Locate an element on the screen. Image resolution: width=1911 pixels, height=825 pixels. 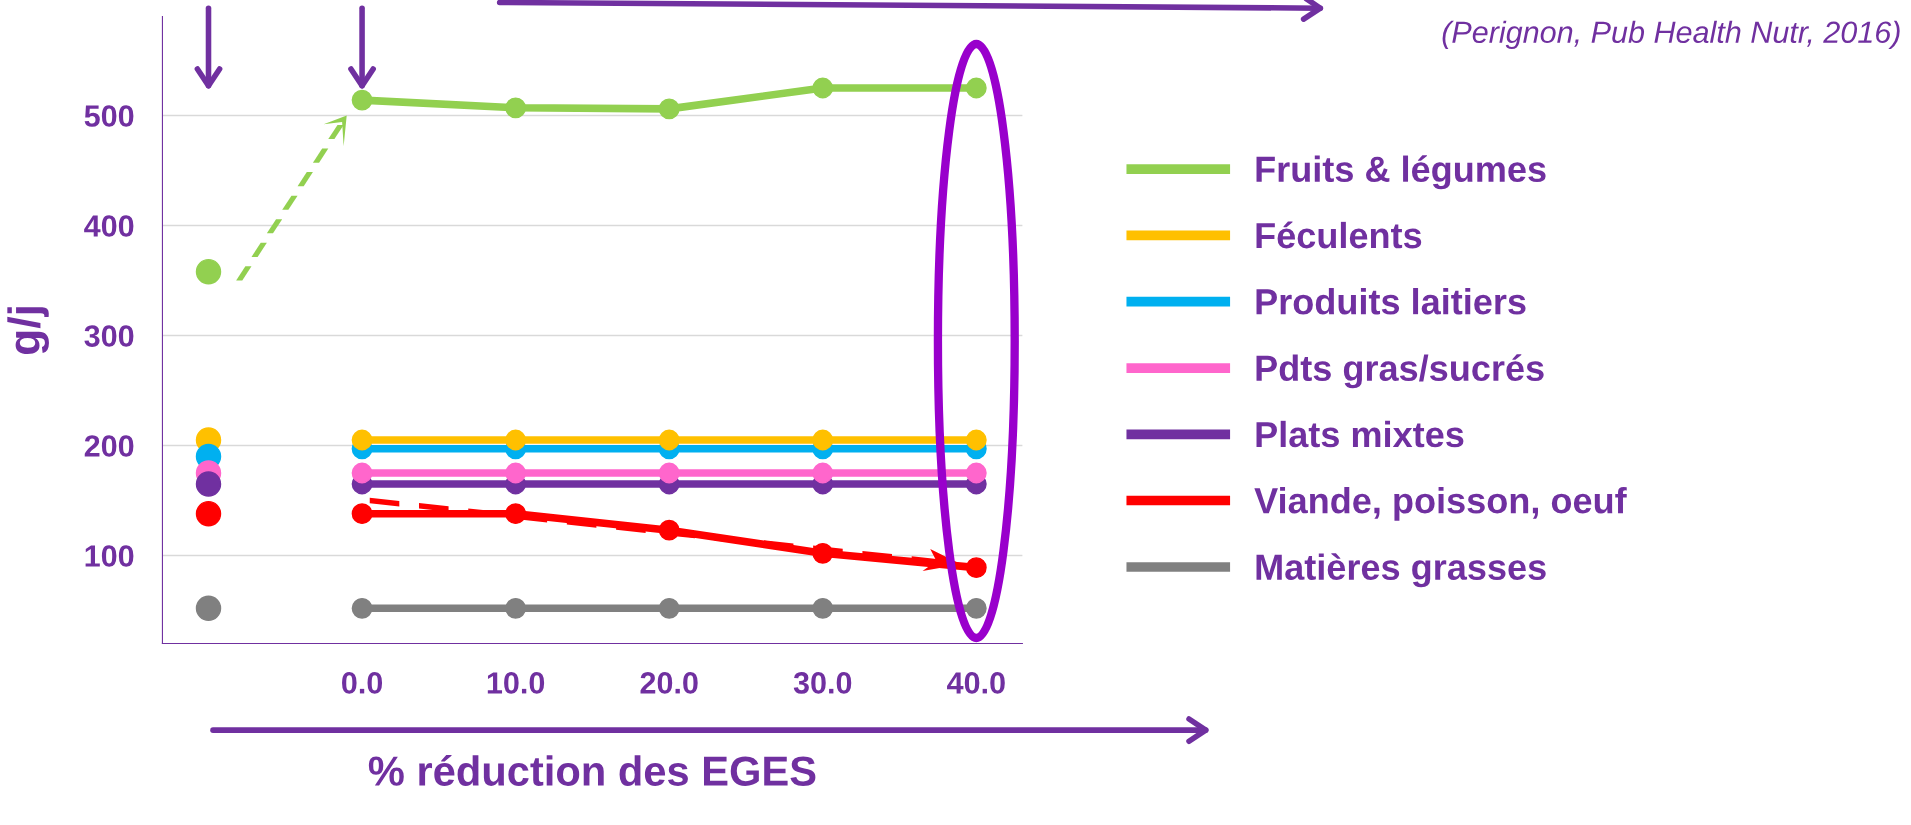
x-tick-label: 40.0 is located at coordinates (976, 683).